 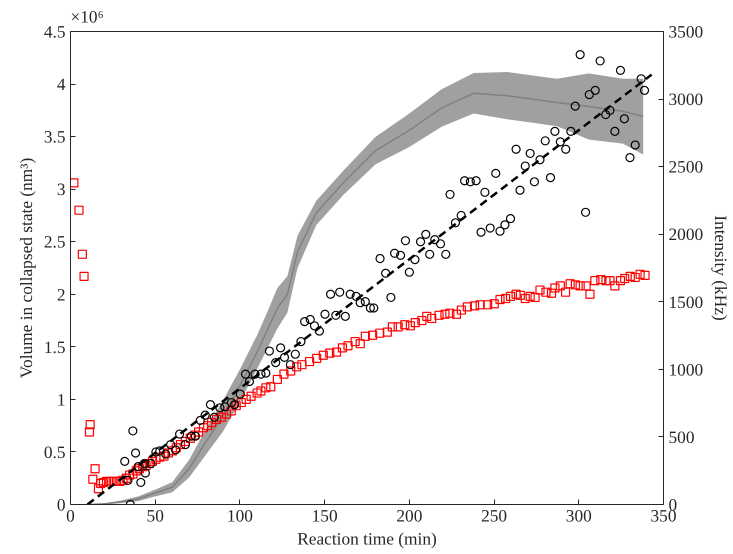 I want to click on y2-tick-label: 3500, so click(x=686, y=32).